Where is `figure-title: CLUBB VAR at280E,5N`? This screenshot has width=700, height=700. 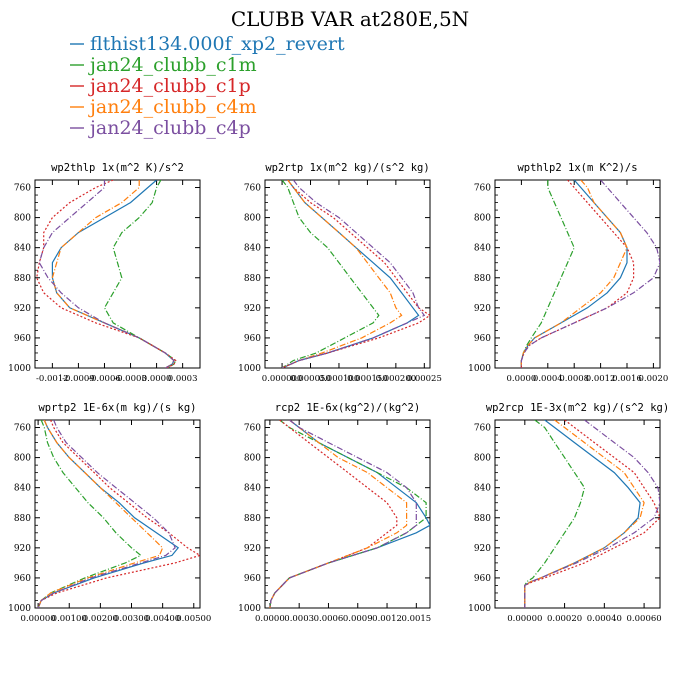
figure-title: CLUBB VAR at280E,5N is located at coordinates (350, 19).